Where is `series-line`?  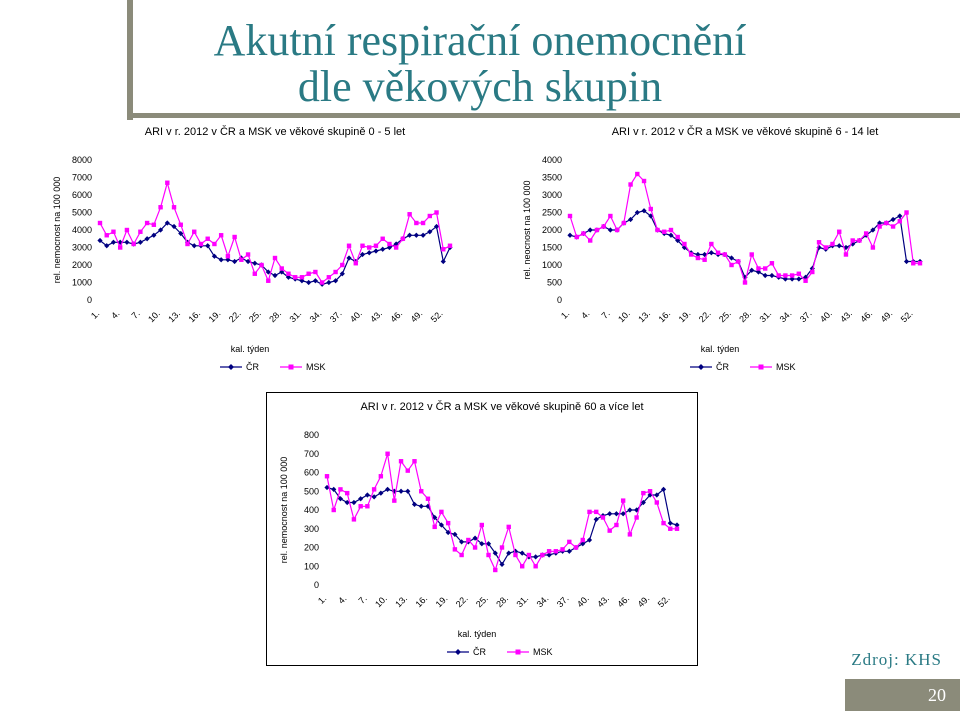
series-line is located at coordinates (275, 232).